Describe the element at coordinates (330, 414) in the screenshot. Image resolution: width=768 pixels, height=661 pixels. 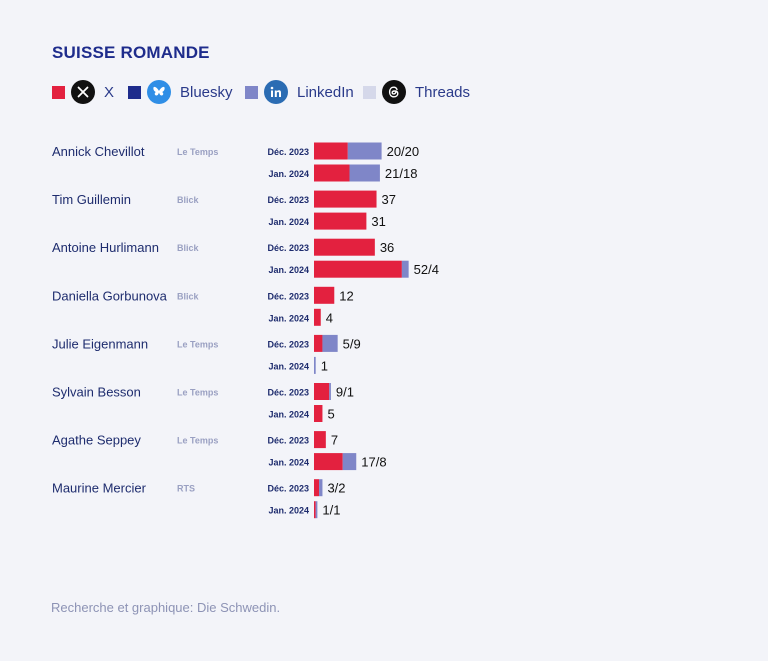
I see `value-label-sylvain-besson-jan-2024: 5` at that location.